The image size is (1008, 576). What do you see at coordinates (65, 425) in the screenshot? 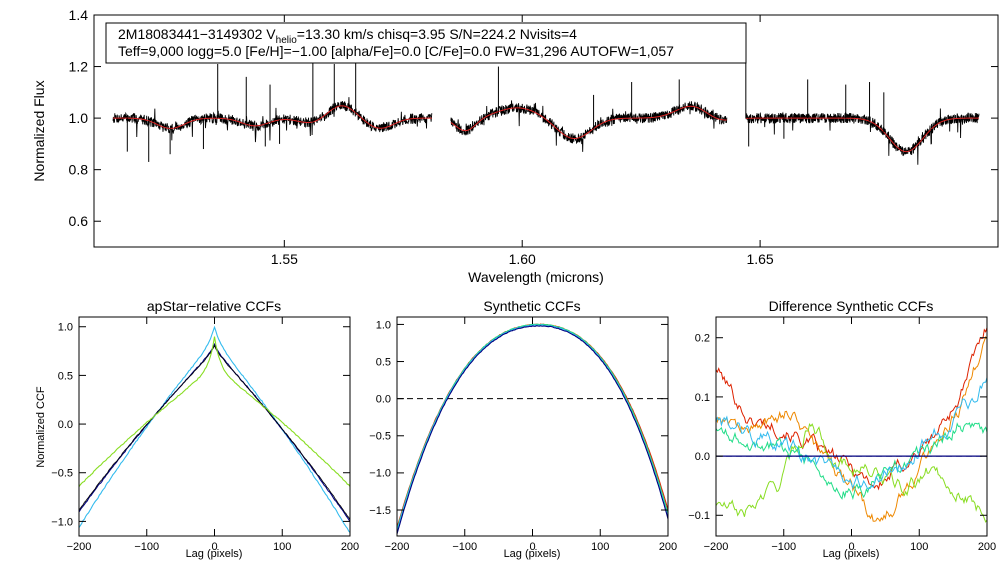
I see `apstar-ccf-y-tick-label: 0.0` at bounding box center [65, 425].